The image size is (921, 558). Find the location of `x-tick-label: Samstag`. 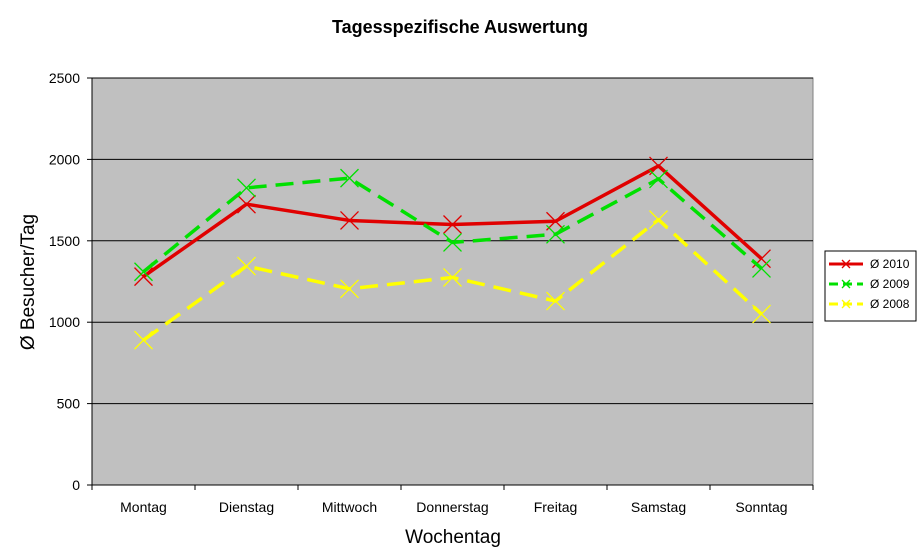

x-tick-label: Samstag is located at coordinates (658, 507).